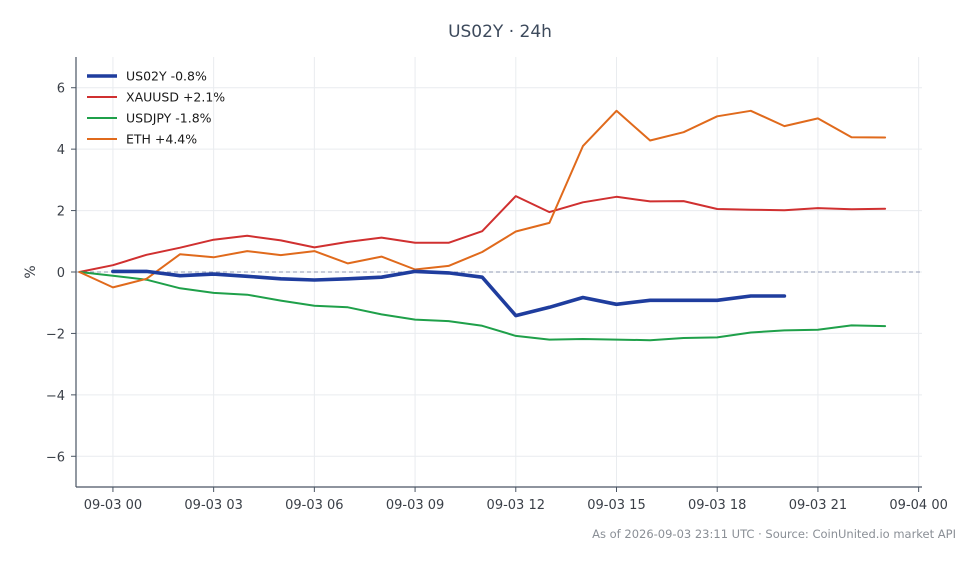 The image size is (980, 564). What do you see at coordinates (161, 139) in the screenshot?
I see `legend-label: ETH +4.4%` at bounding box center [161, 139].